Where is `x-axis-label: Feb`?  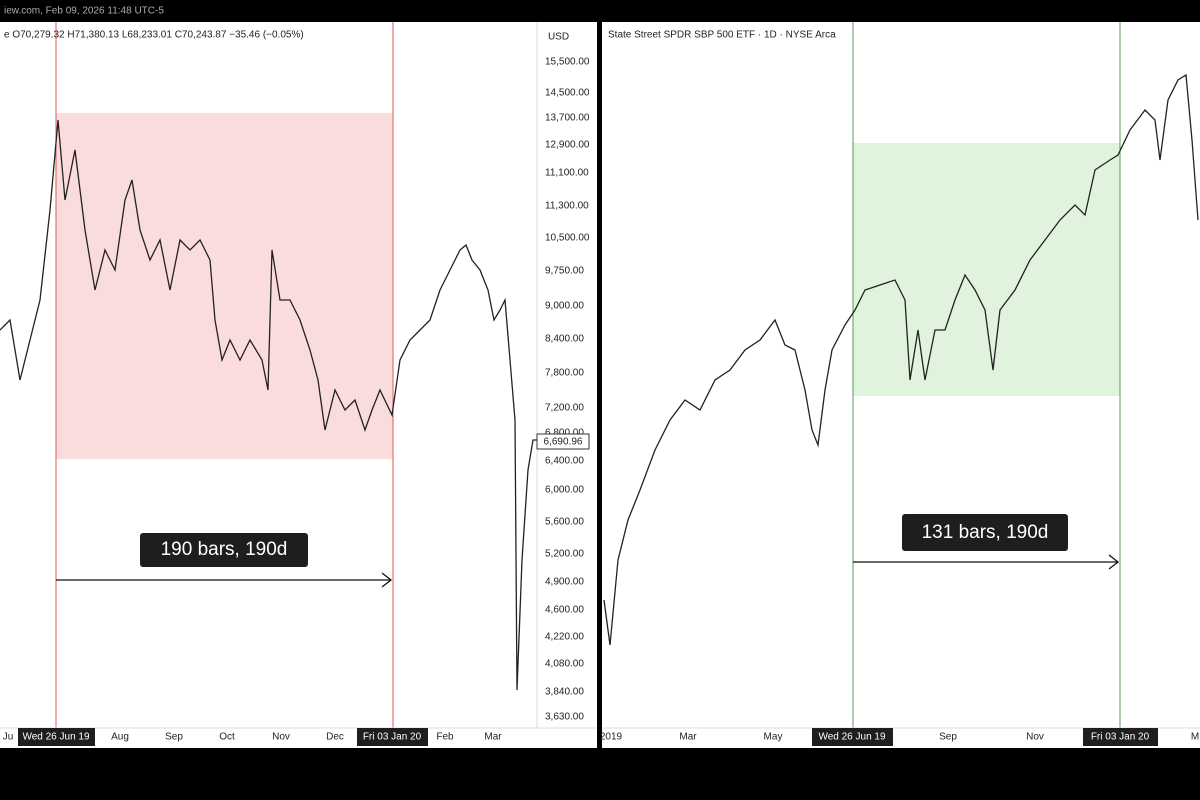 x-axis-label: Feb is located at coordinates (445, 737).